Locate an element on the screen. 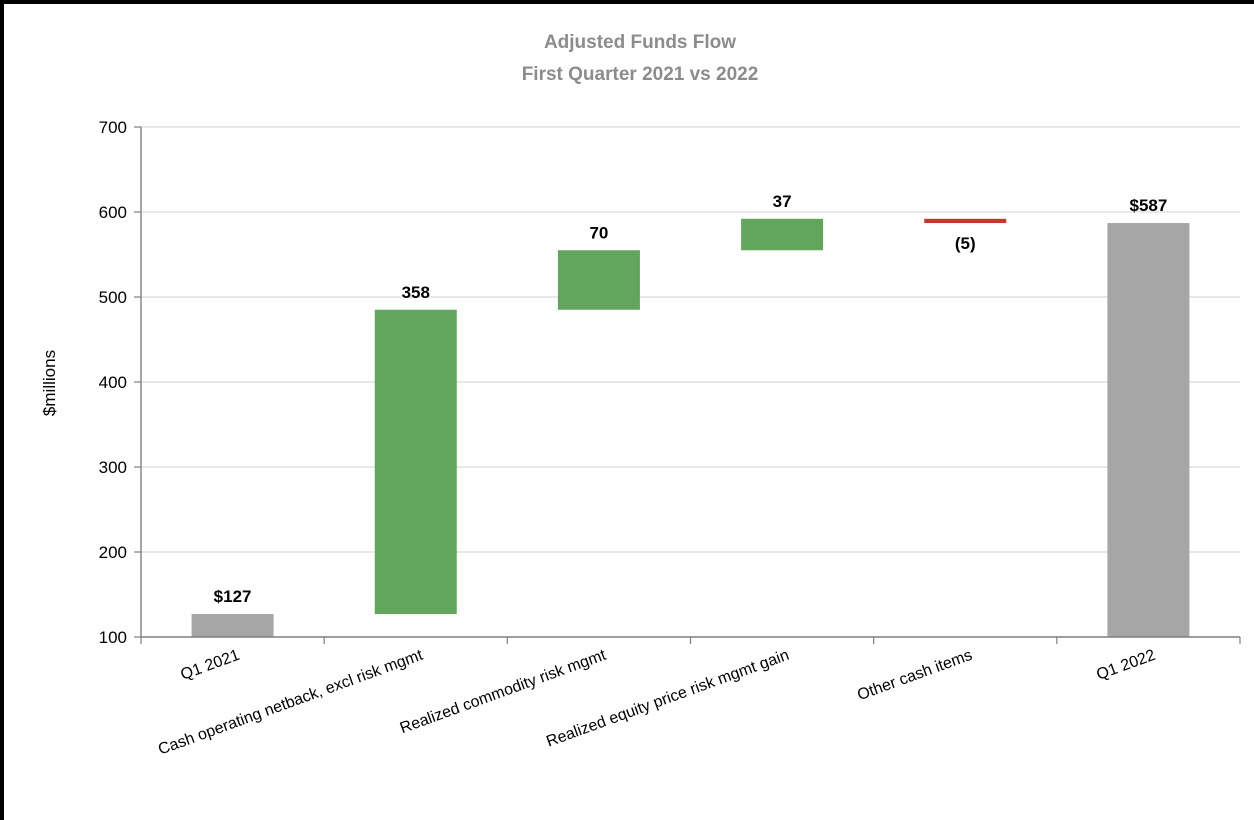 The height and width of the screenshot is (820, 1254). bar-decrease is located at coordinates (965, 221).